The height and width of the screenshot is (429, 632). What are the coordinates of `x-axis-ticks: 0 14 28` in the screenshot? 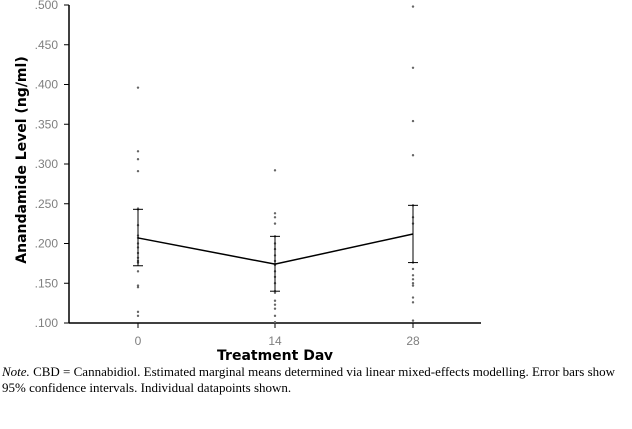 It's located at (277, 335).